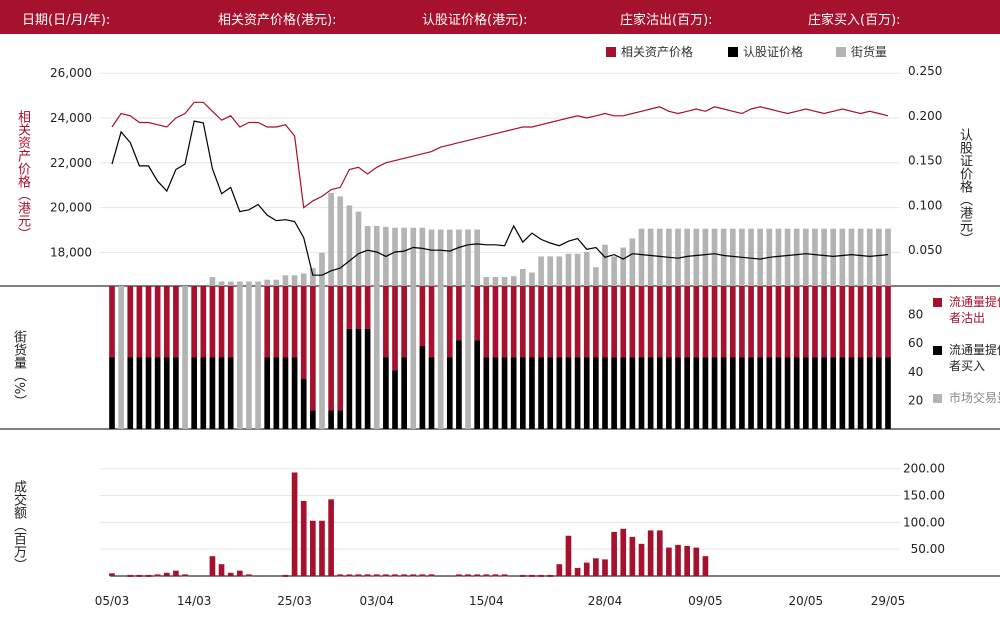 Image resolution: width=1000 pixels, height=620 pixels. What do you see at coordinates (277, 20) in the screenshot?
I see `header-underlying-label: 相关资产价格(港元):` at bounding box center [277, 20].